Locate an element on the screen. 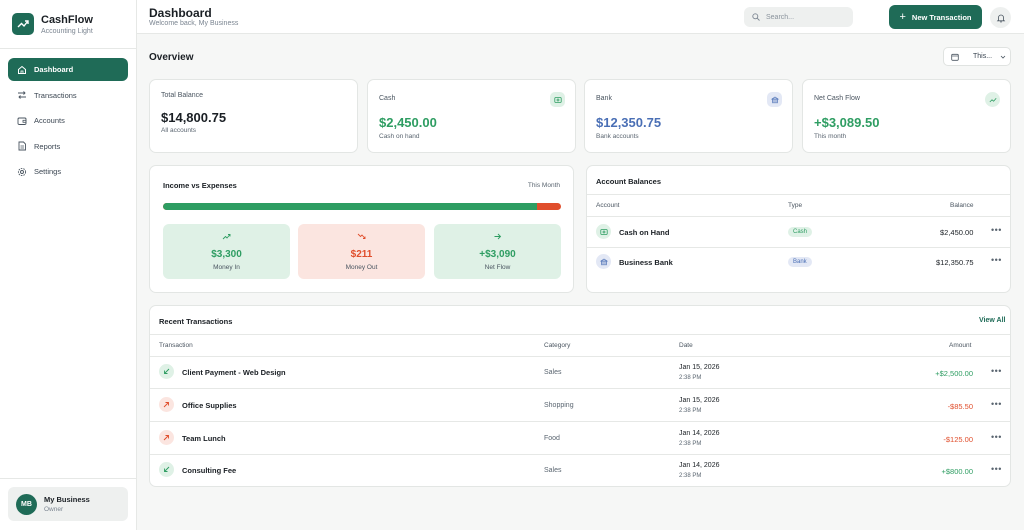 This screenshot has height=530, width=1024. search-icon is located at coordinates (756, 17).